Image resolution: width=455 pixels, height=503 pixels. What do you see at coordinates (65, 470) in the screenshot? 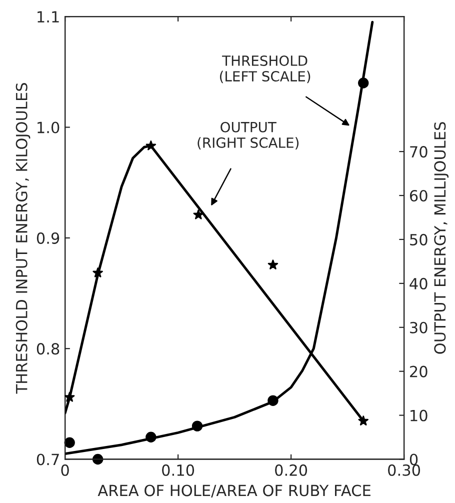
I see `x-tick-label: 0` at bounding box center [65, 470].